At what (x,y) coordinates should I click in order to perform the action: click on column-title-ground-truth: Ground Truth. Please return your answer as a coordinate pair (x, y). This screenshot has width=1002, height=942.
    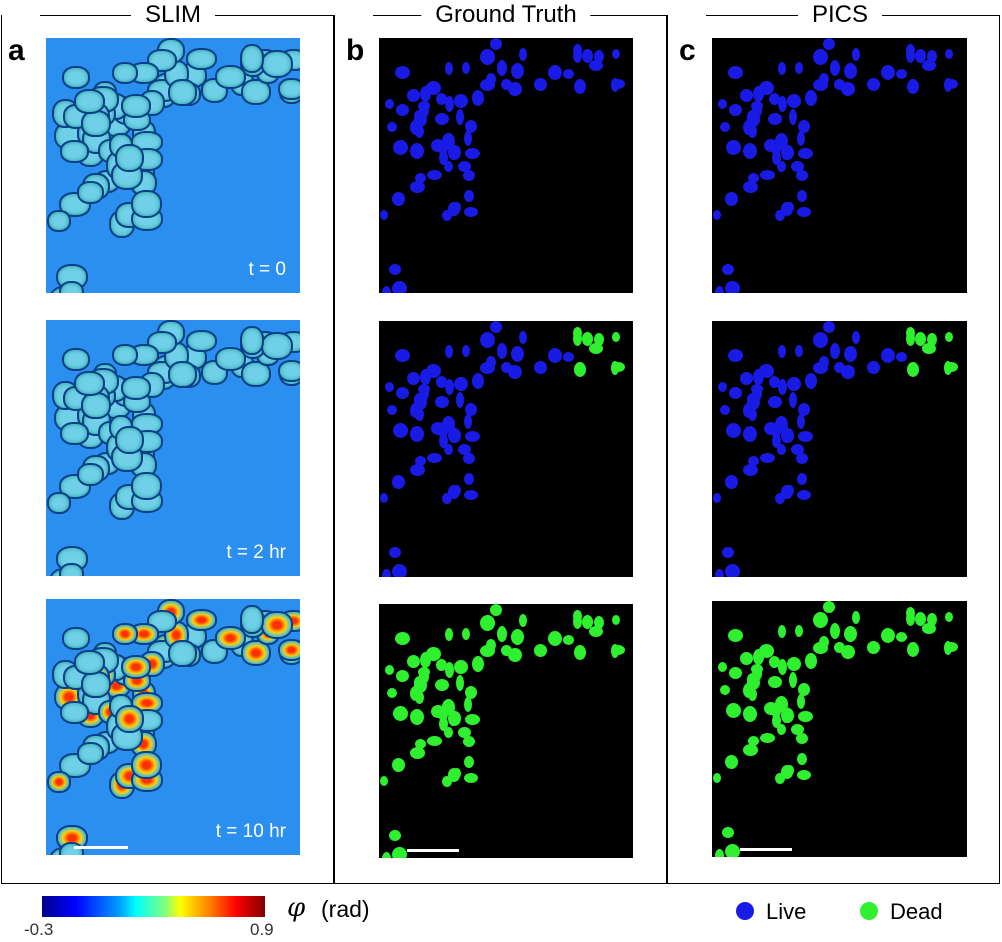
    Looking at the image, I should click on (506, 15).